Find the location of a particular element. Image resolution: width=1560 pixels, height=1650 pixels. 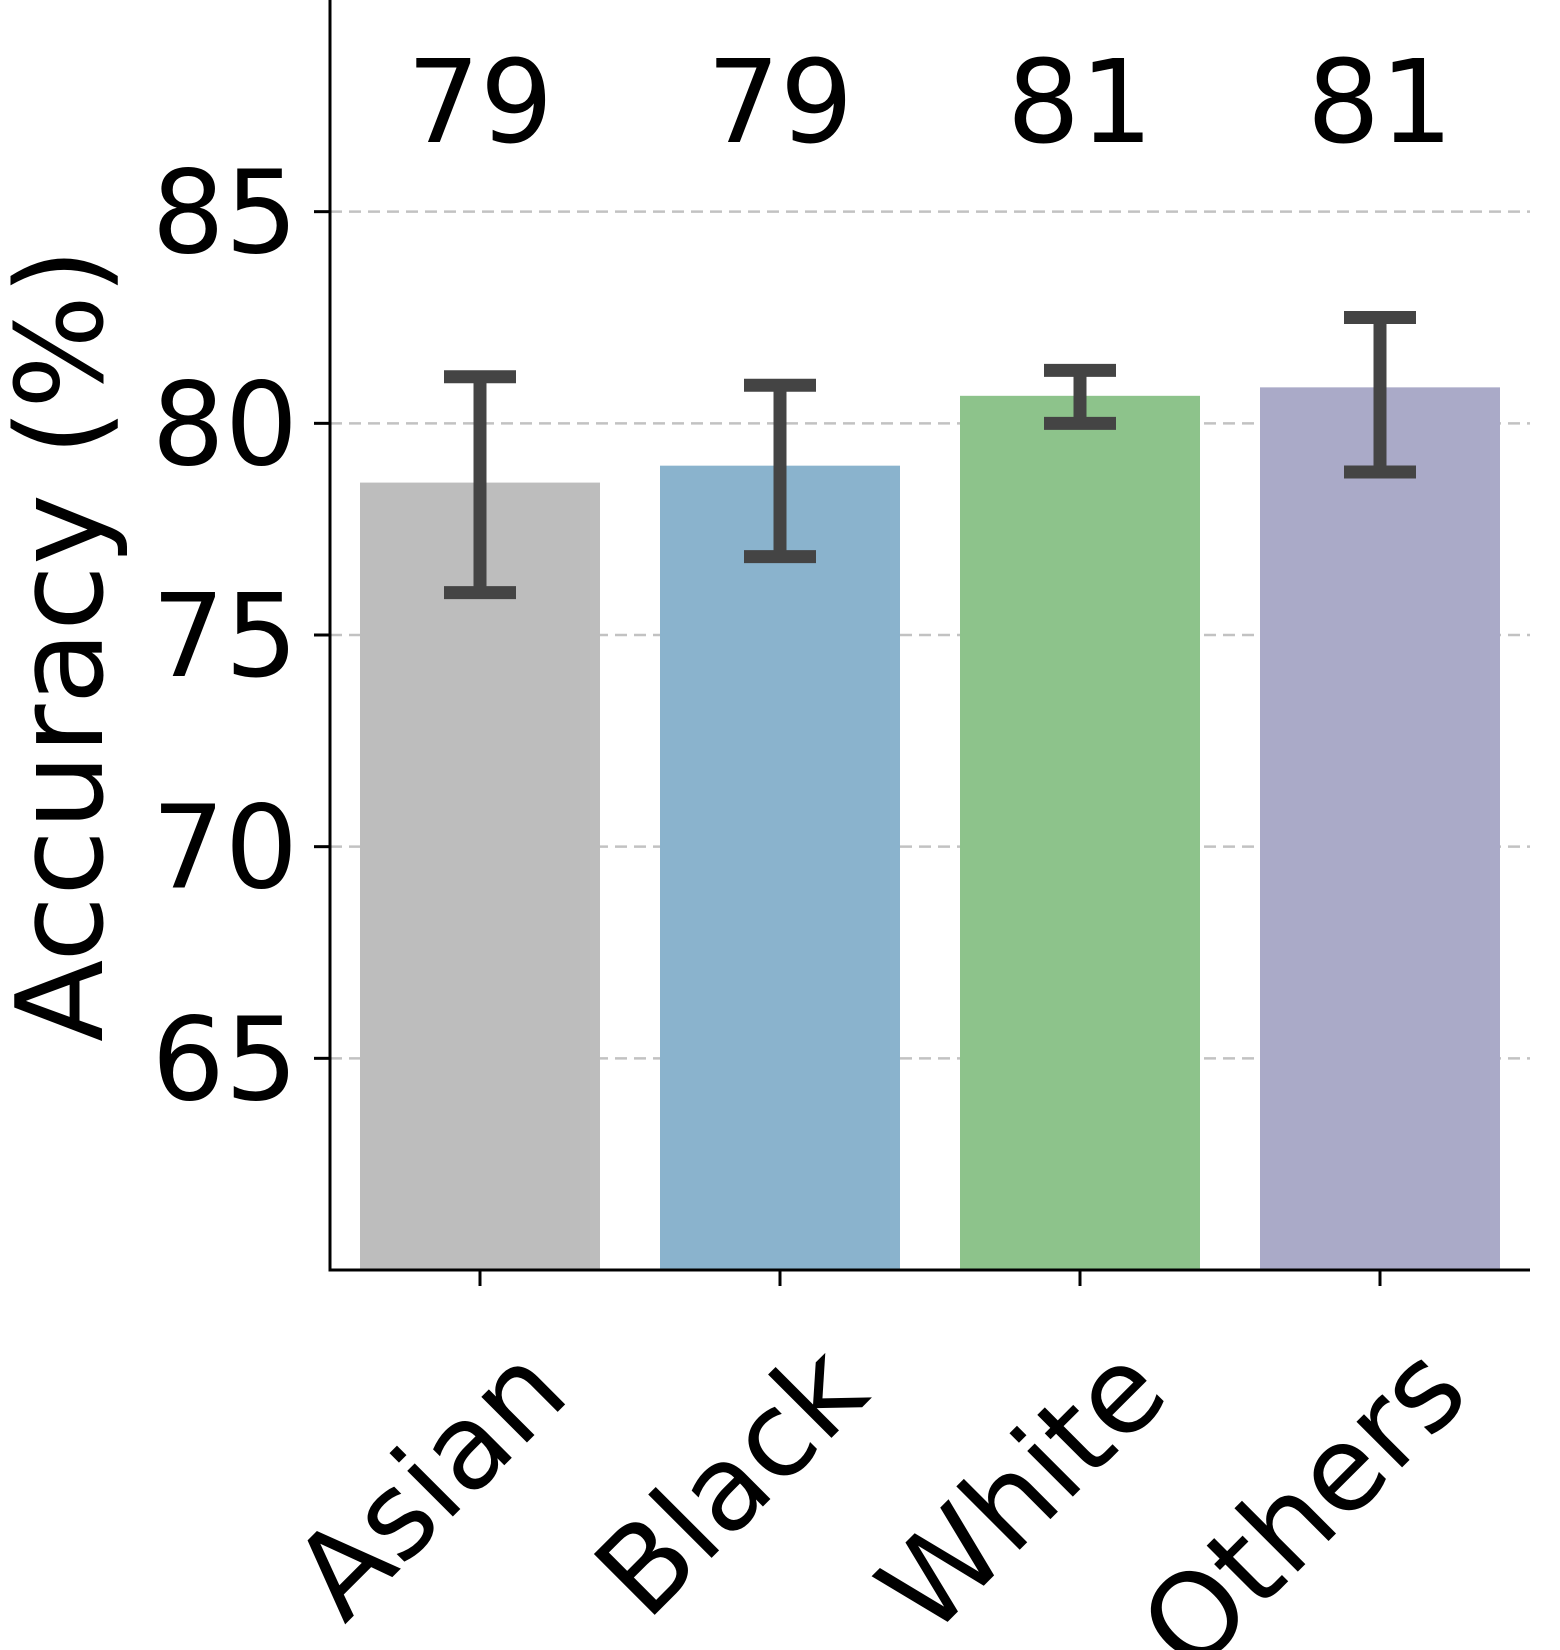

y-tick-label-75: 75 is located at coordinates (225, 637).